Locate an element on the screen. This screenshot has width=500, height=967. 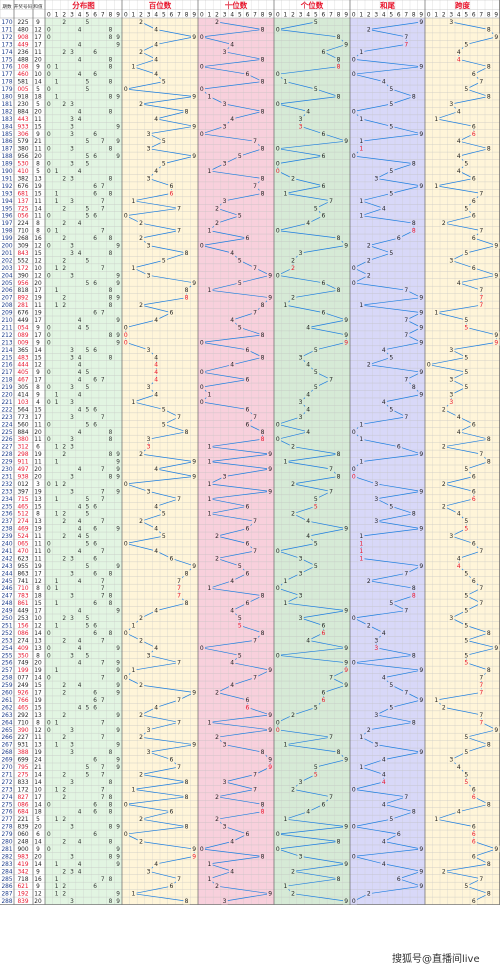
digit-header: 2 is located at coordinates (444, 16).